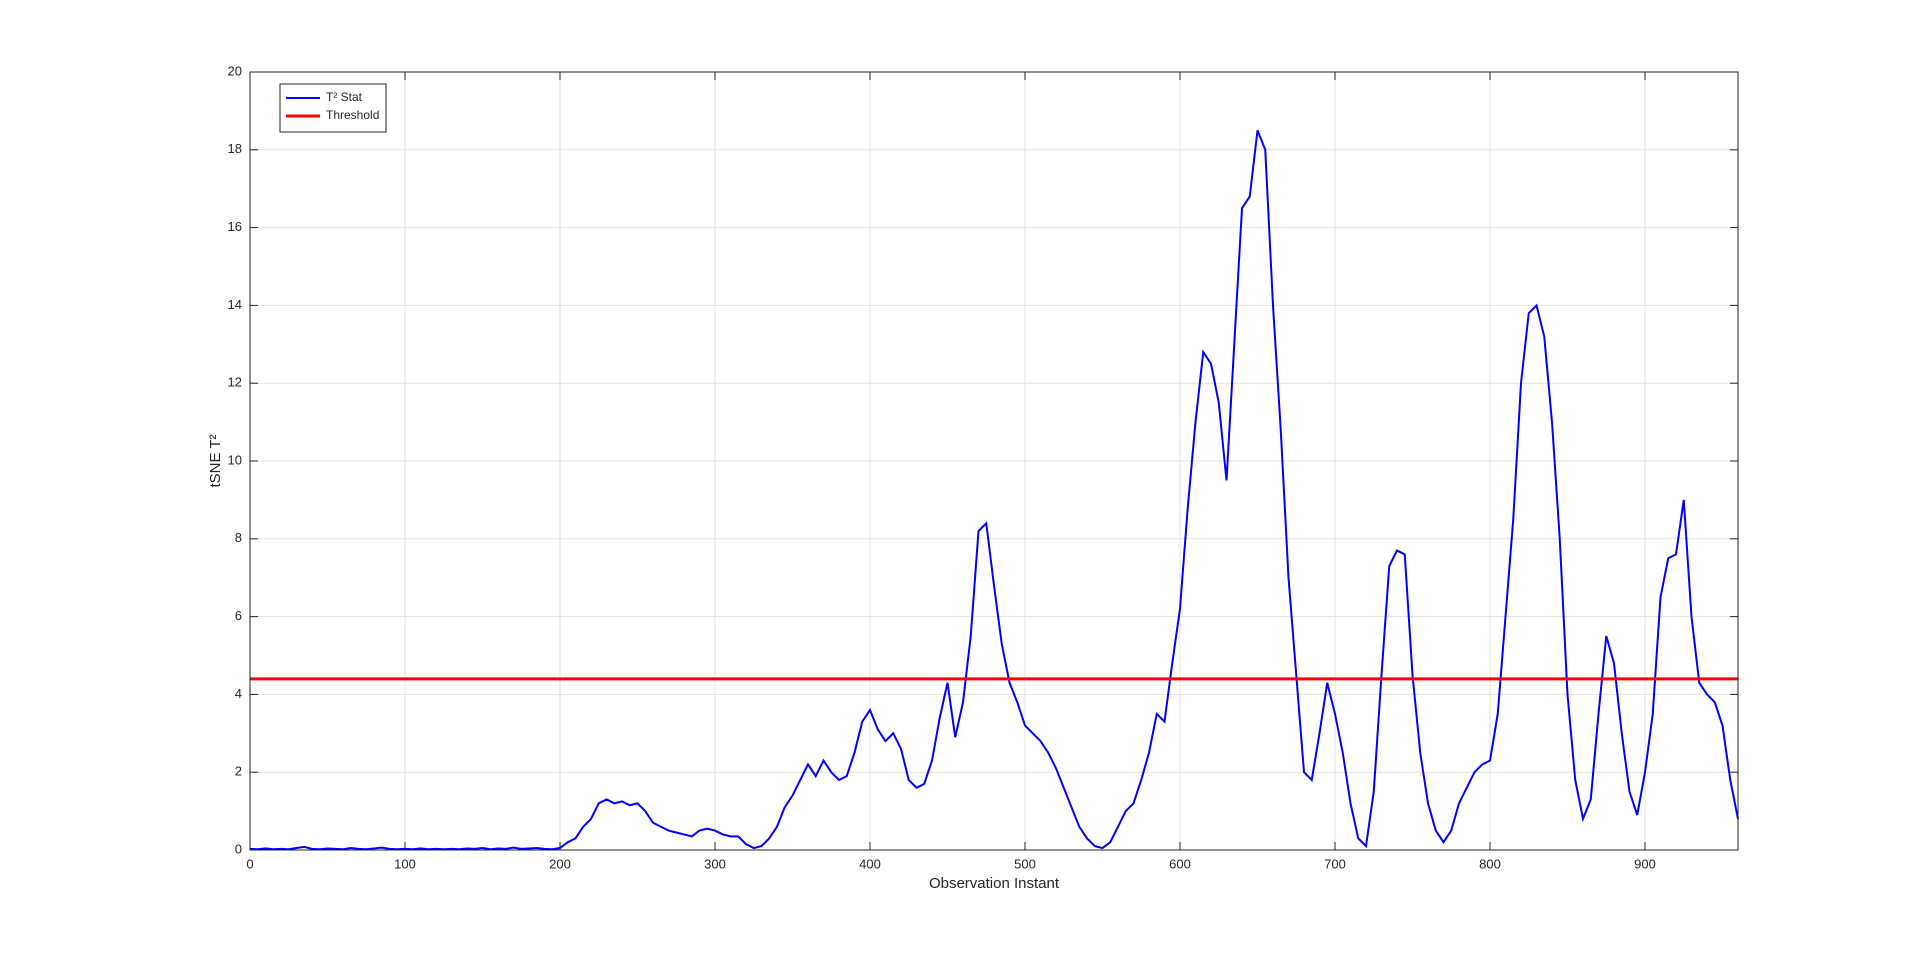 This screenshot has width=1920, height=955. Describe the element at coordinates (994, 883) in the screenshot. I see `x-axis-label: Observation Instant` at that location.